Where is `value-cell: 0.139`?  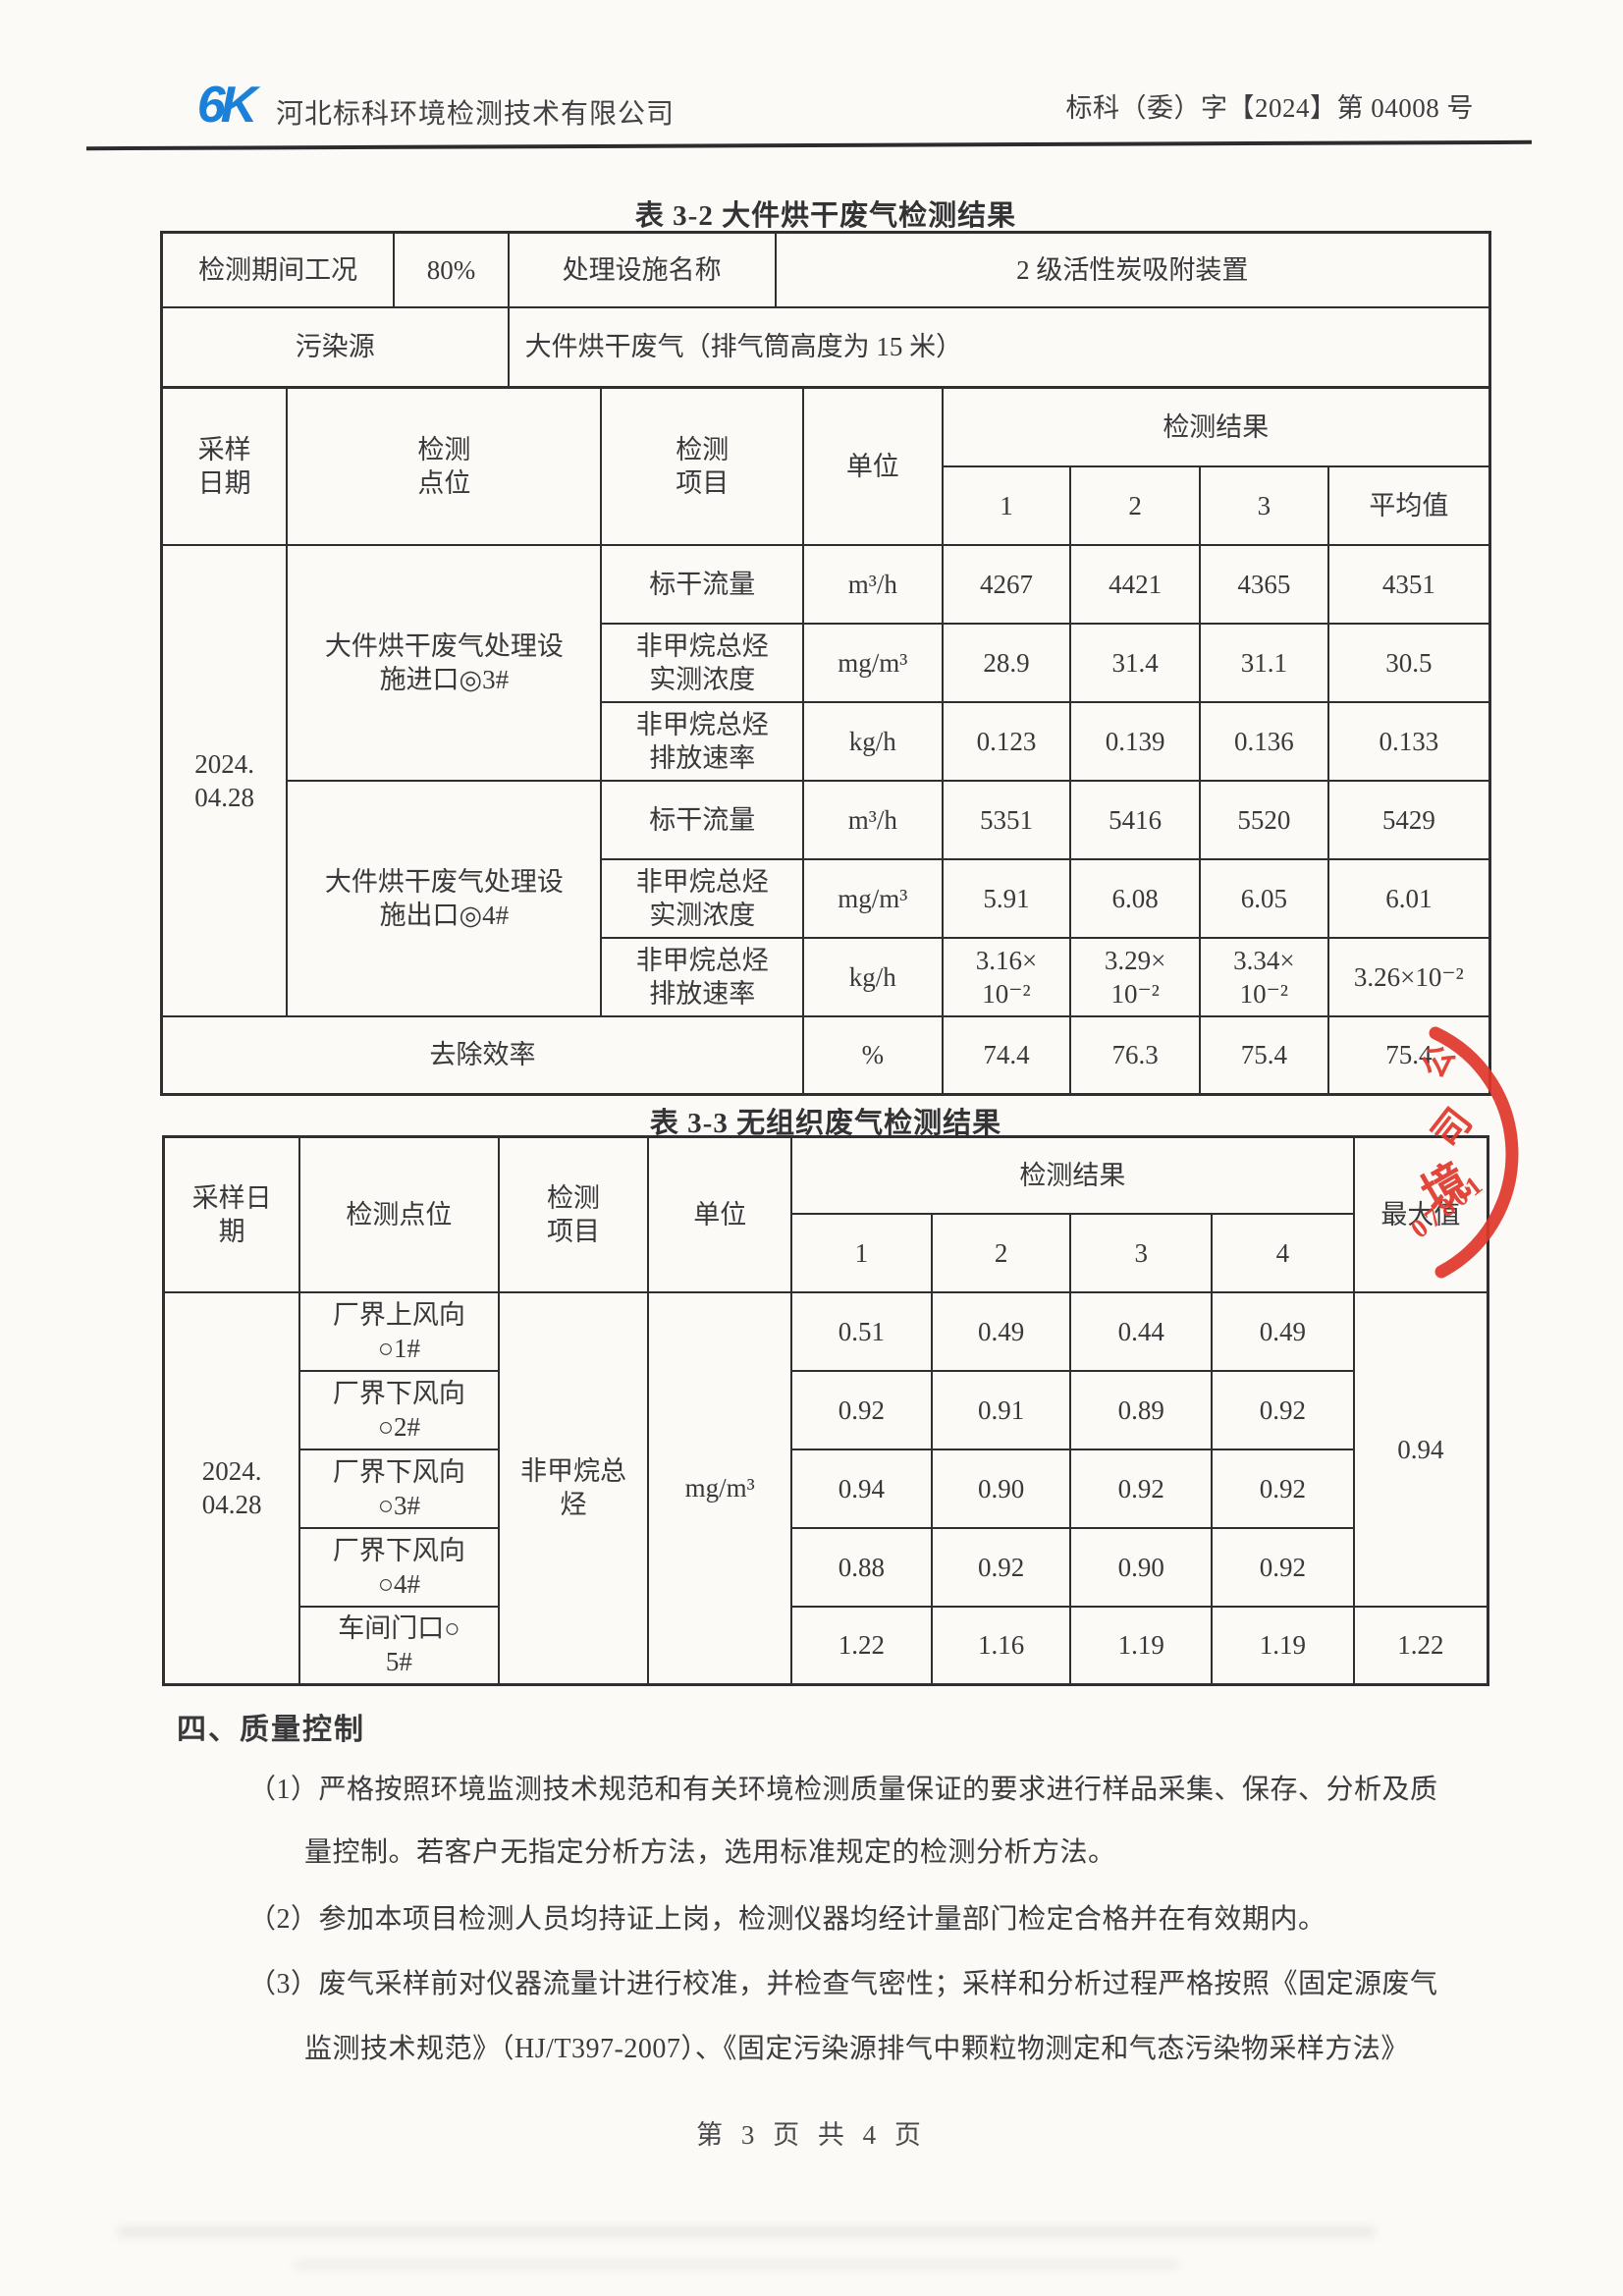
value-cell: 0.139 is located at coordinates (1135, 741).